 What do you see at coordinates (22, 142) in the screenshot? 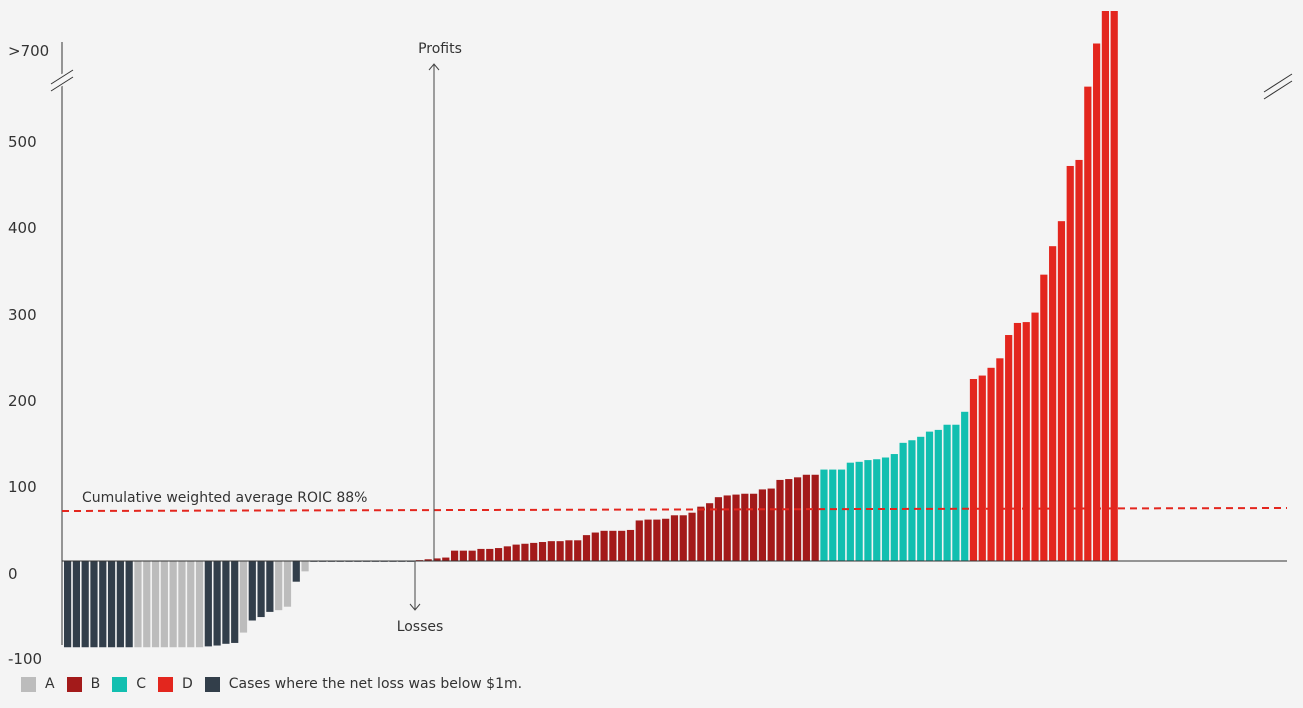
I see `y-tick-label: 500` at bounding box center [22, 142].